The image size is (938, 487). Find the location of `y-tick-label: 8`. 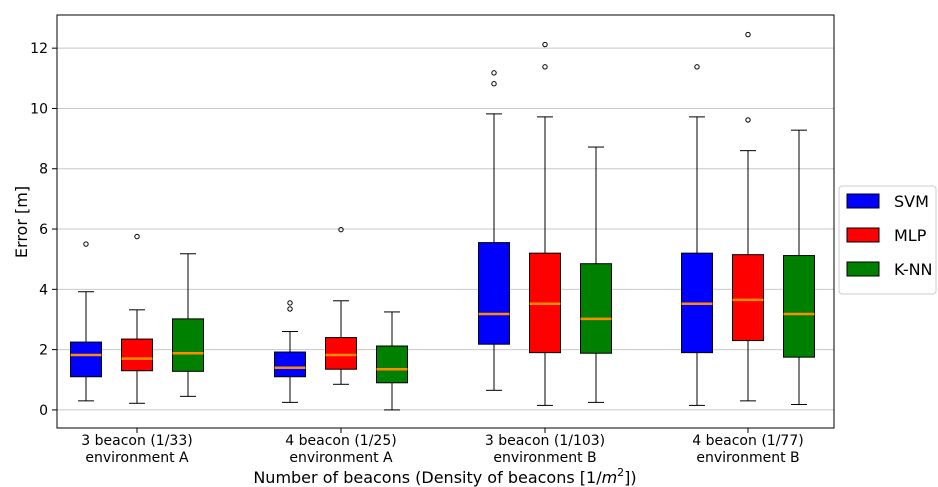

y-tick-label: 8 is located at coordinates (43, 170).